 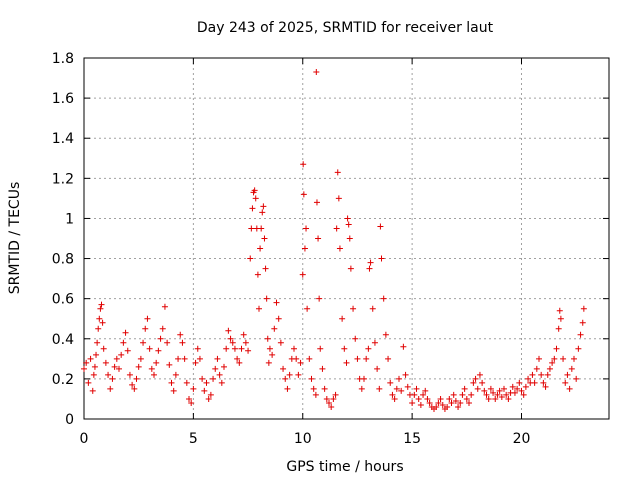 I want to click on y-tick-label: 1.6, so click(x=63, y=99).